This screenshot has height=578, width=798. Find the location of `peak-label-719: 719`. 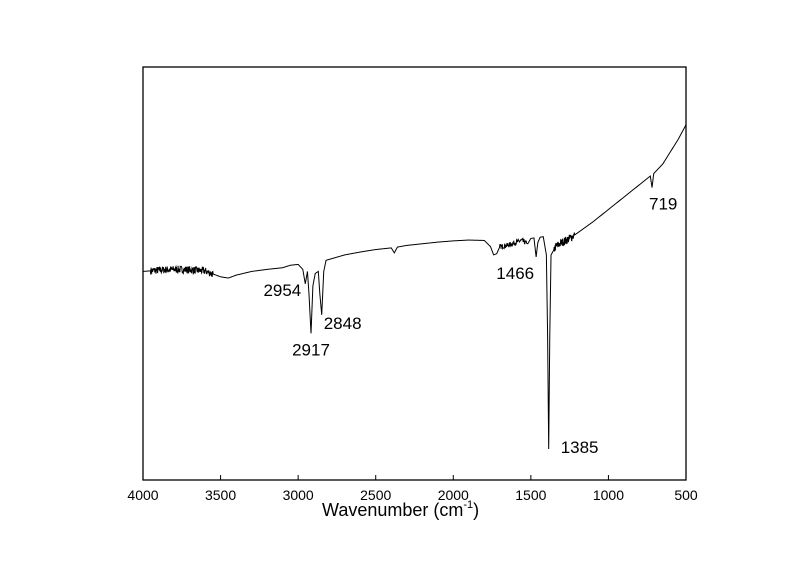

peak-label-719: 719 is located at coordinates (663, 204).